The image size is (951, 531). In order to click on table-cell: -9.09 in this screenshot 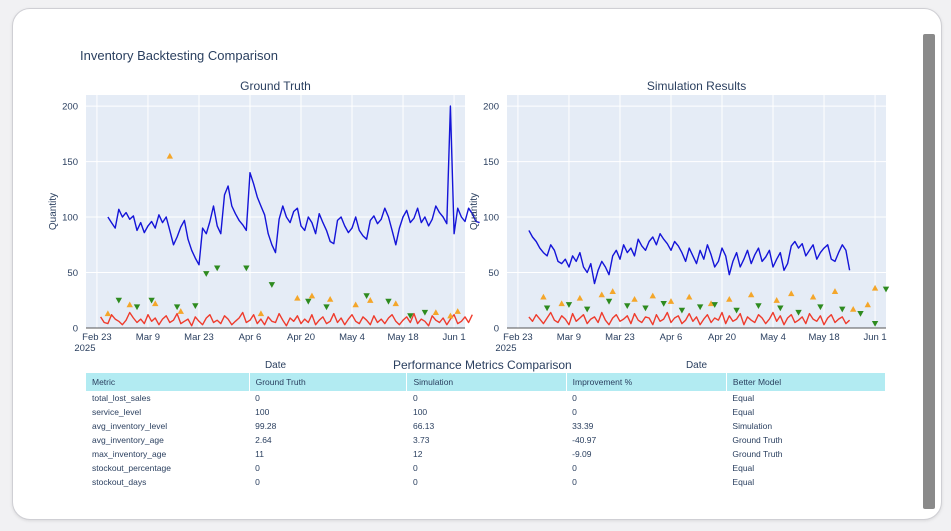, I will do `click(582, 454)`.